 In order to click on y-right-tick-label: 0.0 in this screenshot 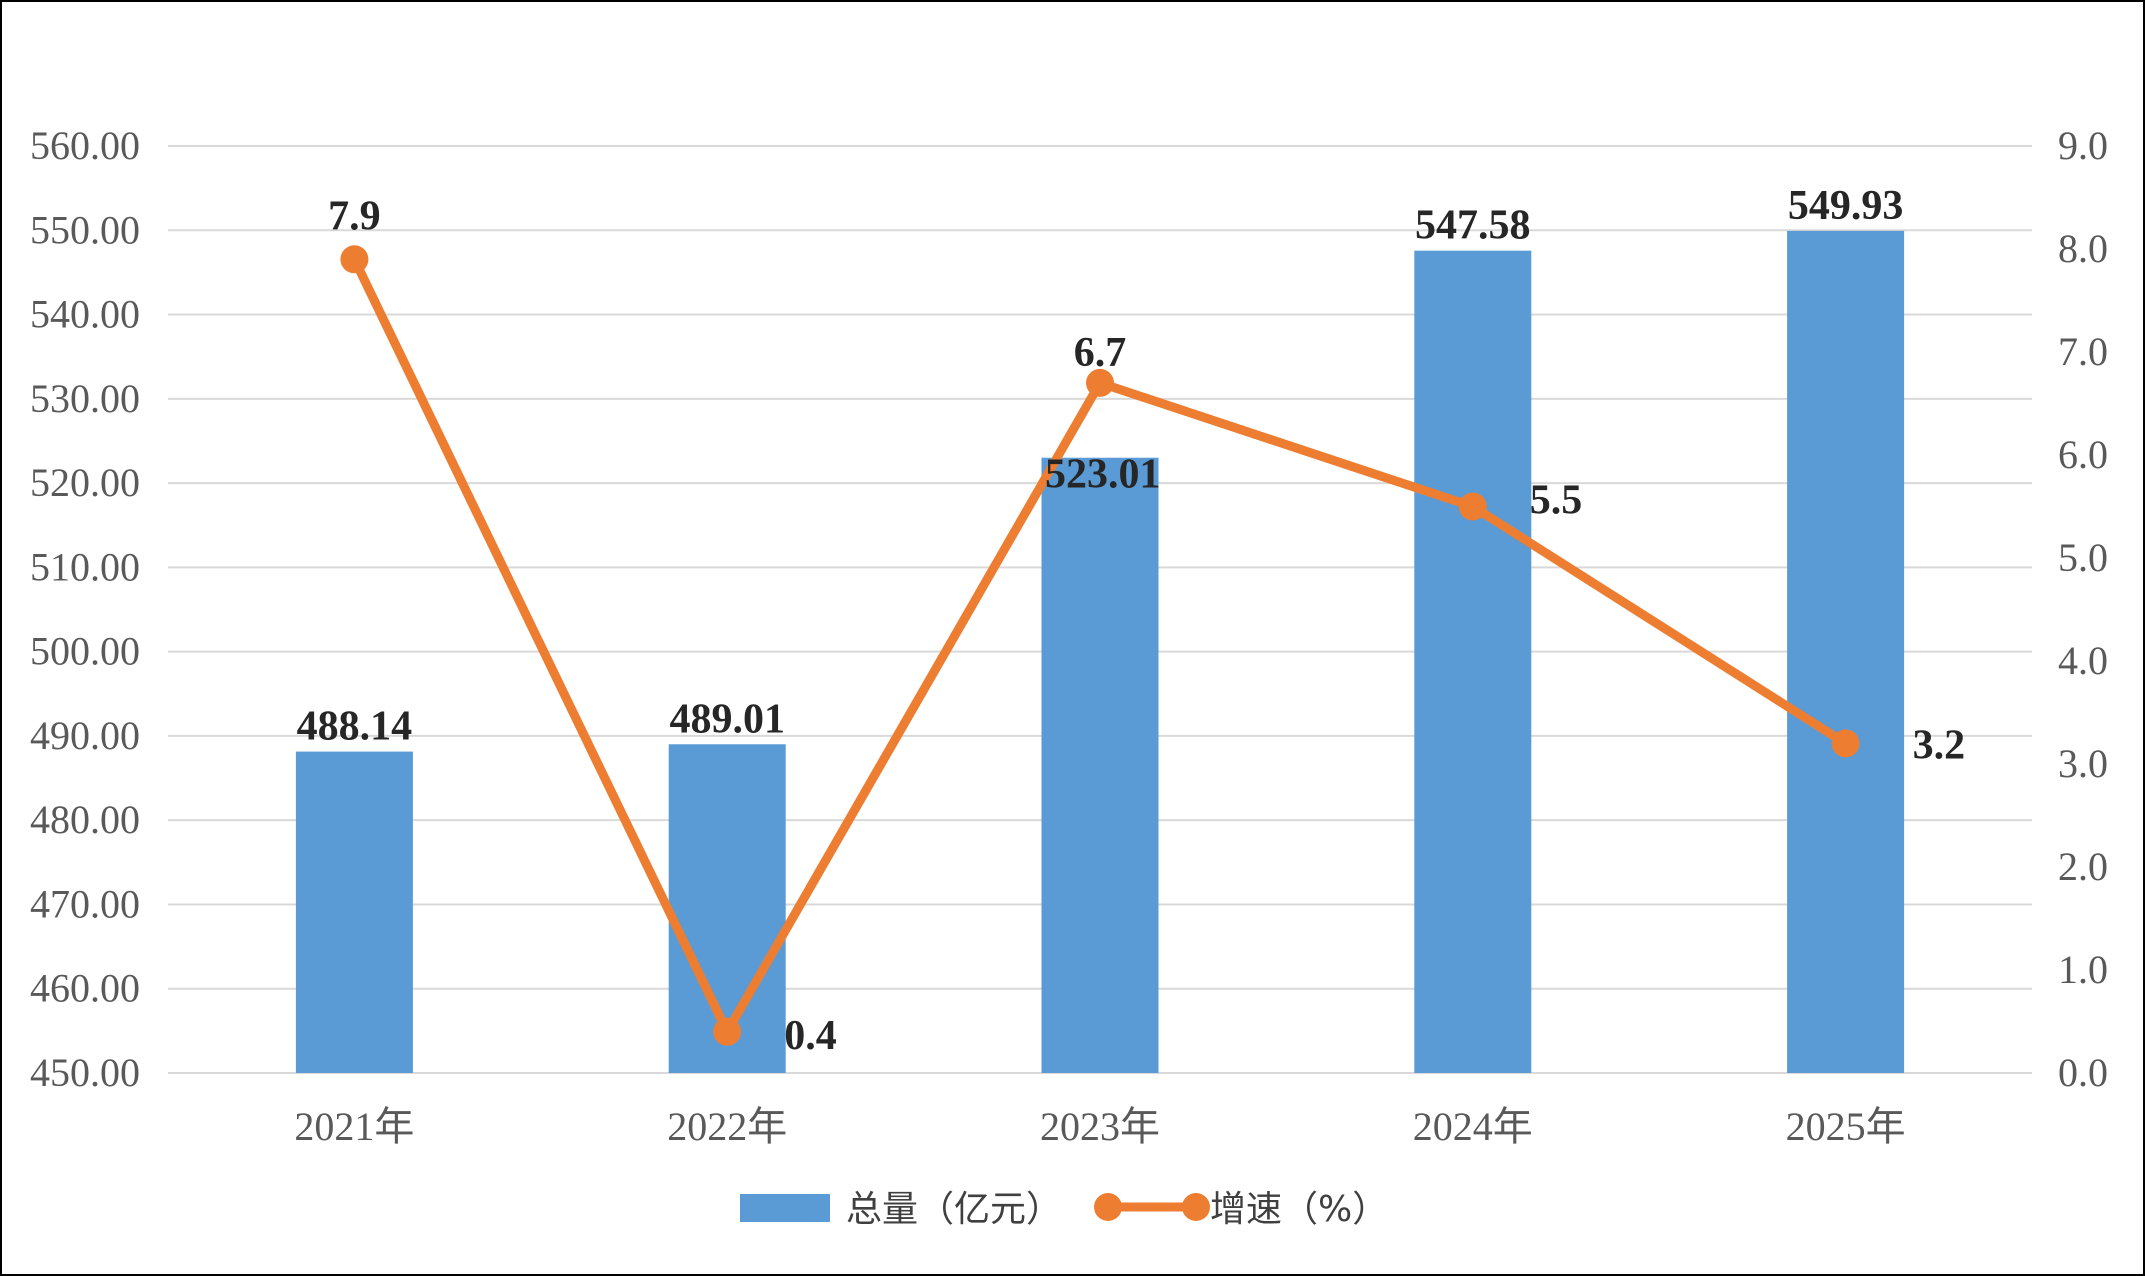, I will do `click(2083, 1072)`.